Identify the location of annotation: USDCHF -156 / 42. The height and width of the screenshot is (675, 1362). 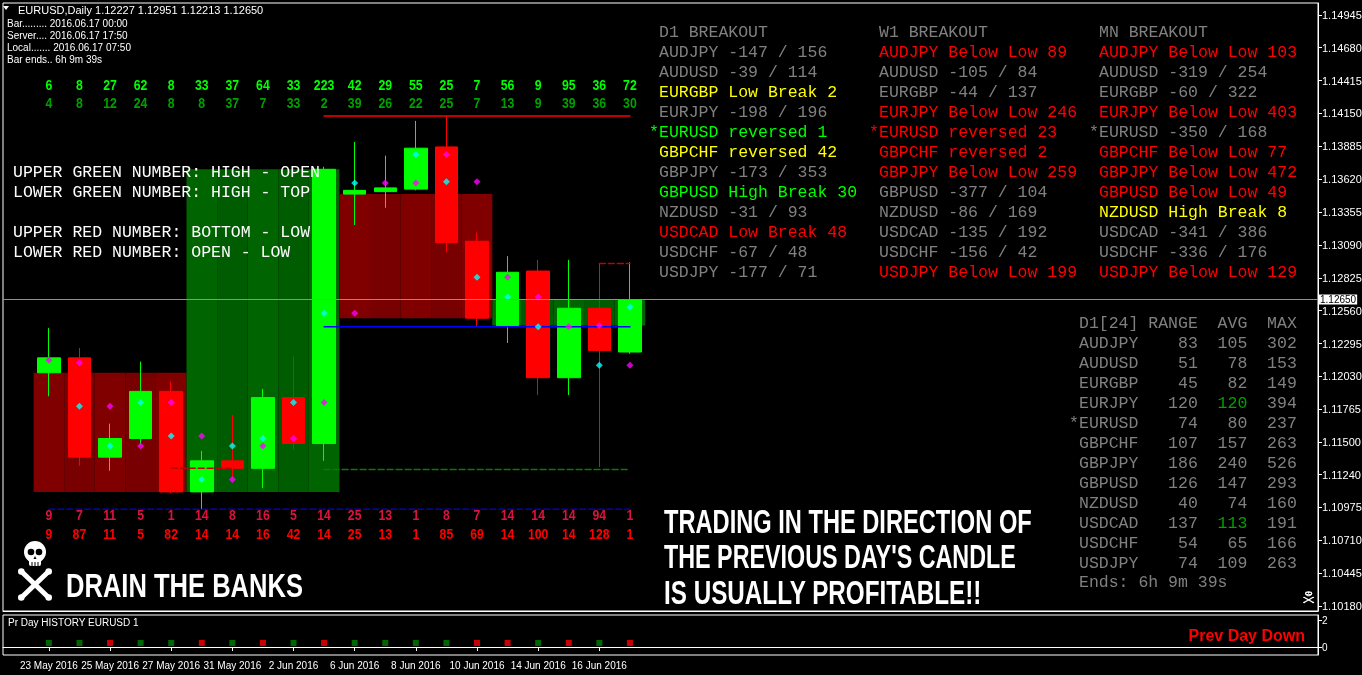
(958, 253).